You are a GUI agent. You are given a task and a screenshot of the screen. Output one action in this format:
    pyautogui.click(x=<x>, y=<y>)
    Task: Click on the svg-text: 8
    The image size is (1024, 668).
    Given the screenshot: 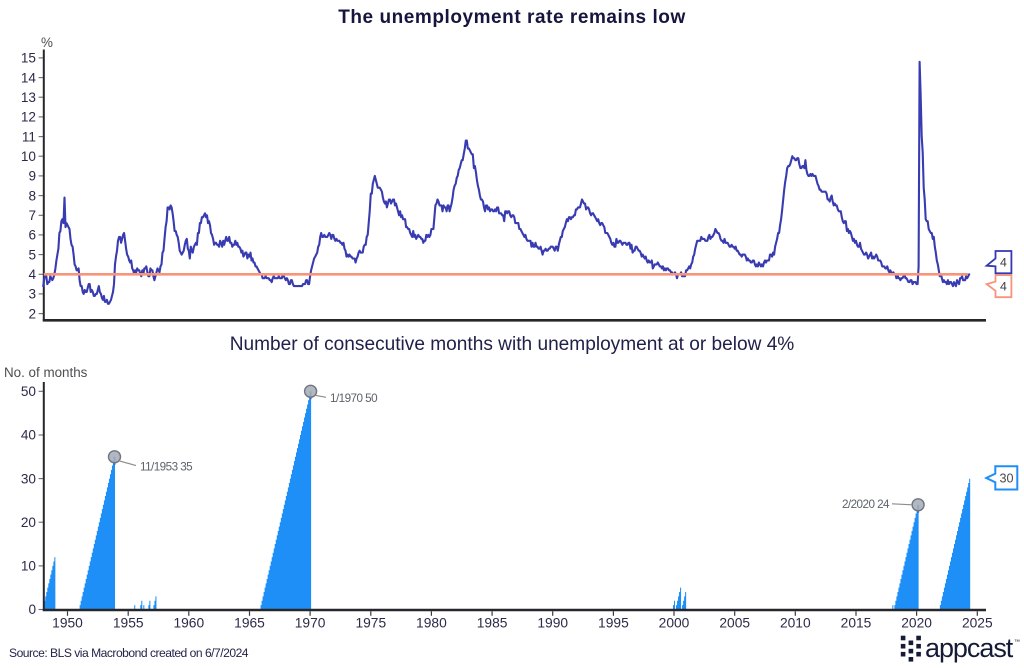 What is the action you would take?
    pyautogui.click(x=32, y=195)
    